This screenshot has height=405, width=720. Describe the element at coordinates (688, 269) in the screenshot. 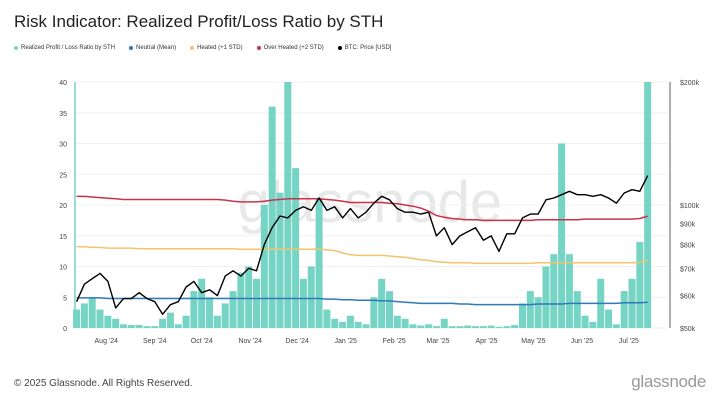

I see `y-right-tick-label: $70k` at that location.